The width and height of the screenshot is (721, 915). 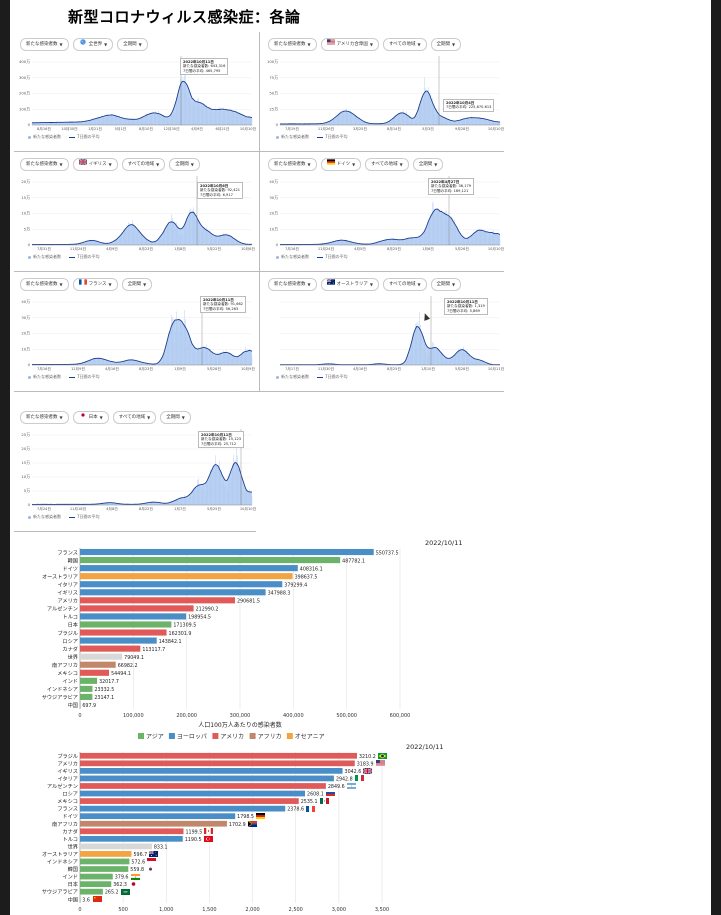 What do you see at coordinates (95, 128) in the screenshot?
I see `x-tick-label: 1月21日` at bounding box center [95, 128].